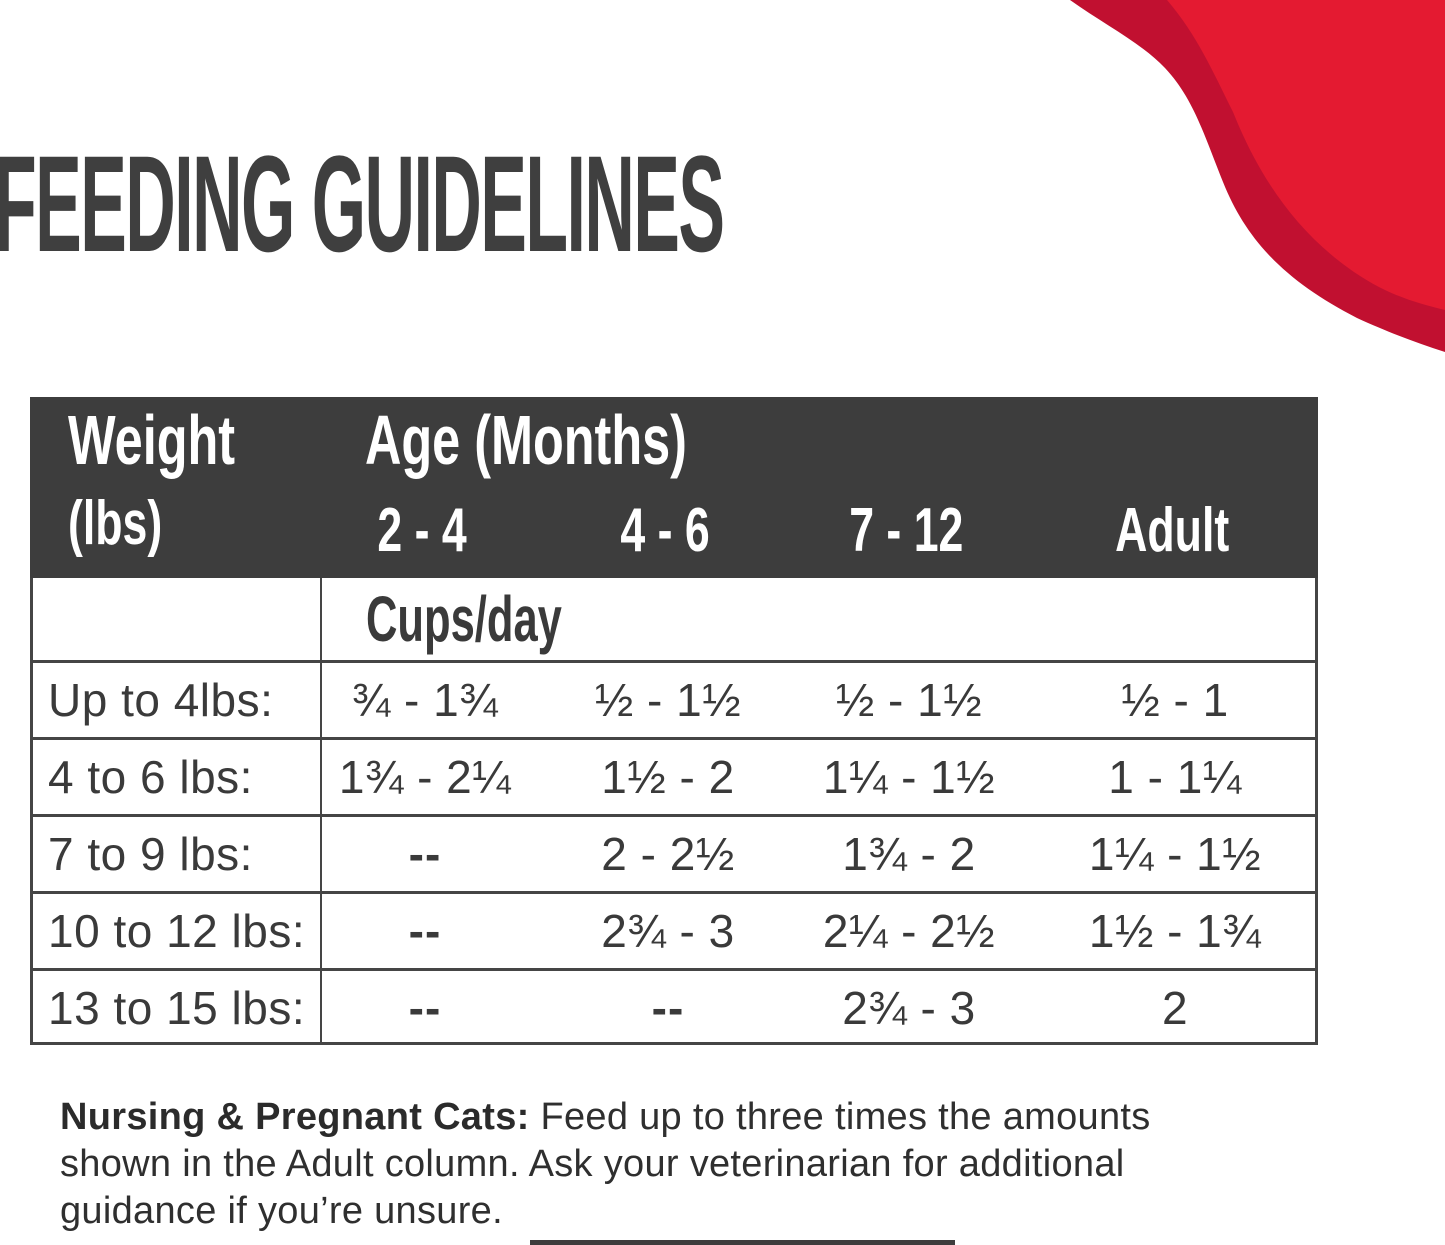  I want to click on page-title: FEEDING GUIDELINES, so click(362, 204).